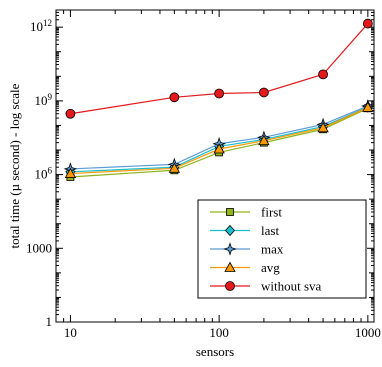  What do you see at coordinates (14, 165) in the screenshot?
I see `y-axis-title: total time (µ second) - log scale` at bounding box center [14, 165].